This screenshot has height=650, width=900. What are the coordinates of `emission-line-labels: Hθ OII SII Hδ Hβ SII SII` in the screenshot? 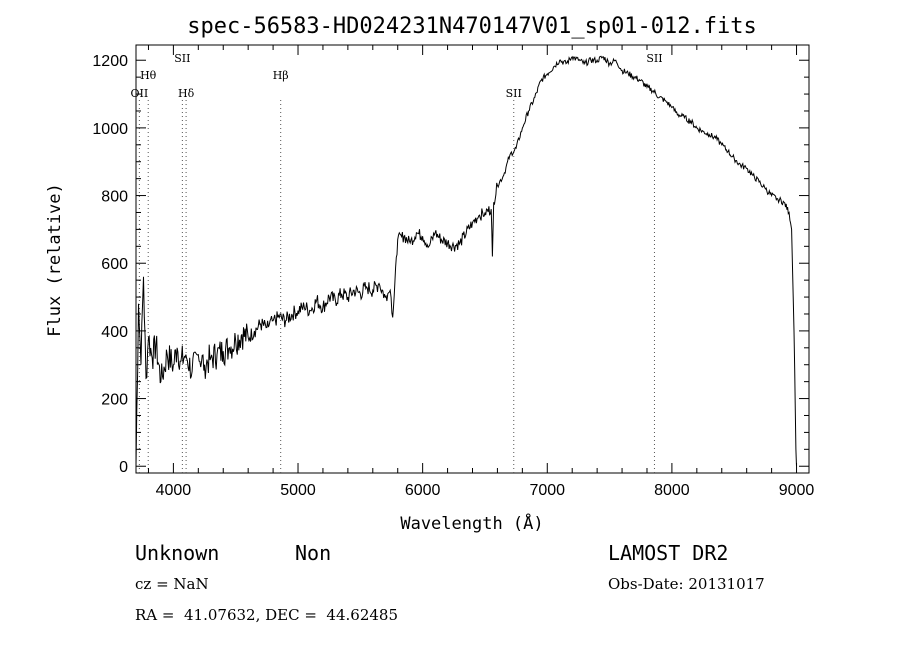 It's located at (397, 76).